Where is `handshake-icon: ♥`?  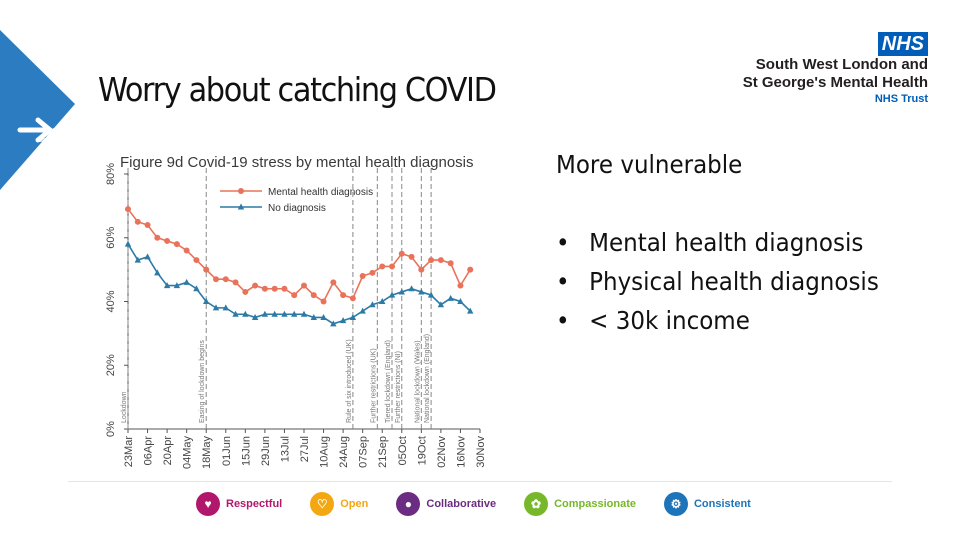 handshake-icon: ♥ is located at coordinates (208, 504).